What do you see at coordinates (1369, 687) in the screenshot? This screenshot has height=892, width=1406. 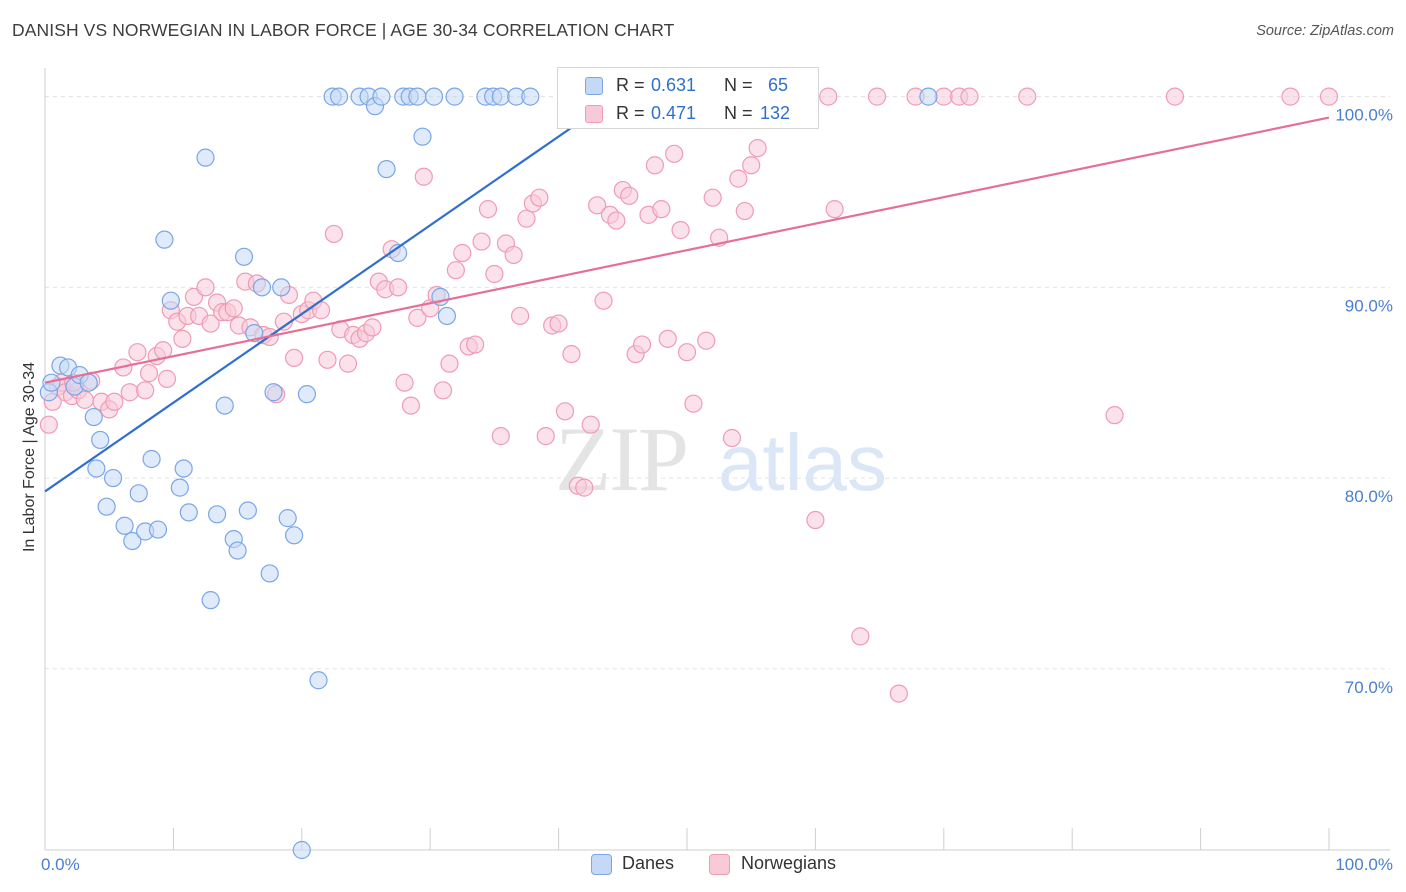 I see `y-tick-label: 70.0%` at bounding box center [1369, 687].